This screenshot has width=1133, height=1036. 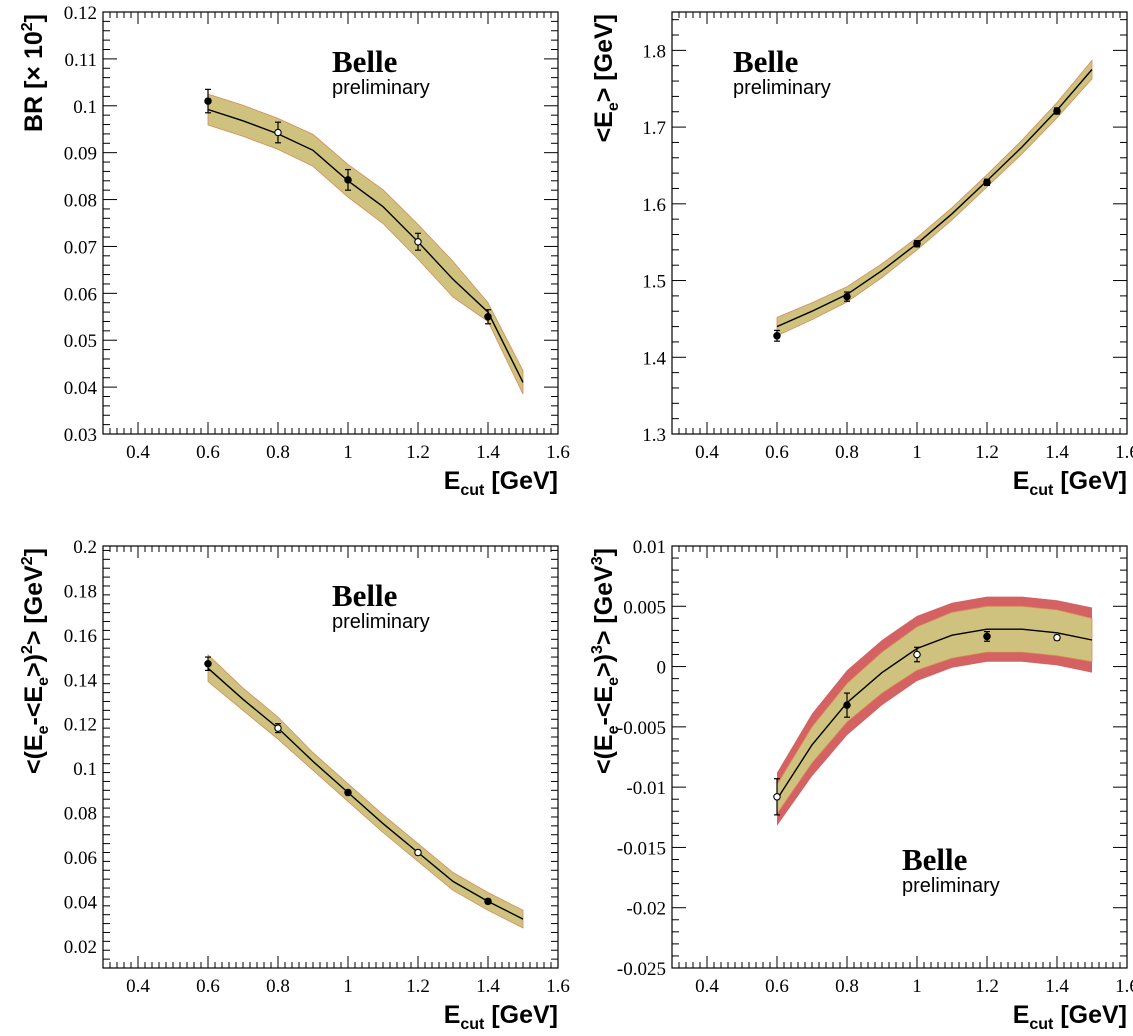 I want to click on y-tick-label: 0.18, so click(x=80, y=591).